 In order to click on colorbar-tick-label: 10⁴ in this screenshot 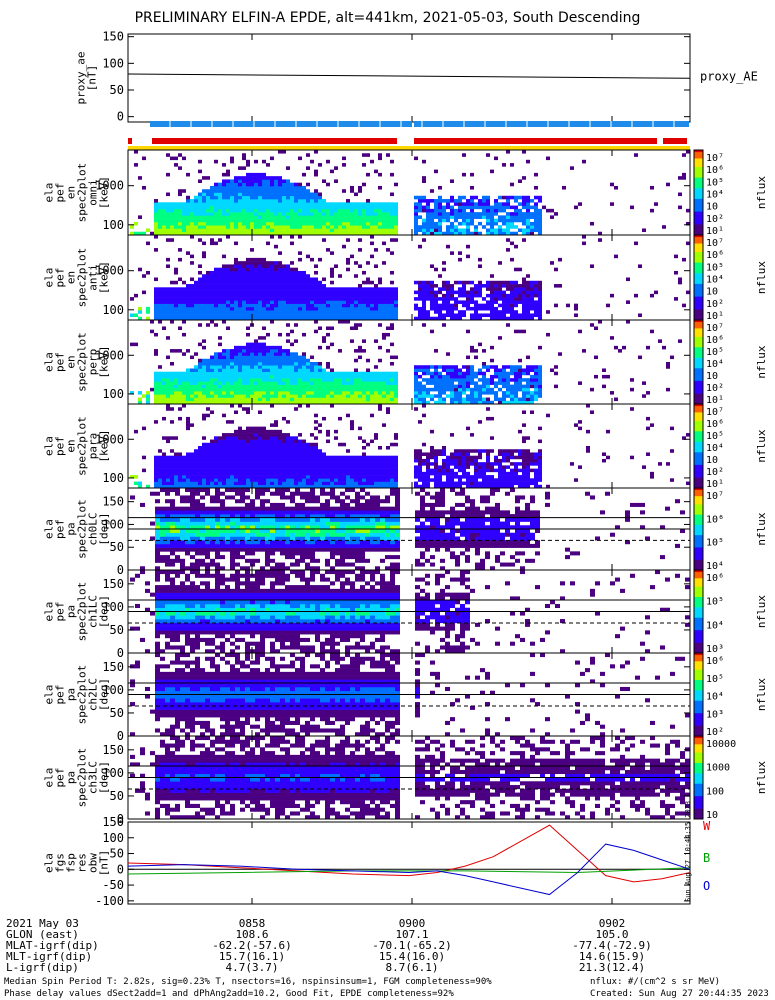, I will do `click(715, 195)`.